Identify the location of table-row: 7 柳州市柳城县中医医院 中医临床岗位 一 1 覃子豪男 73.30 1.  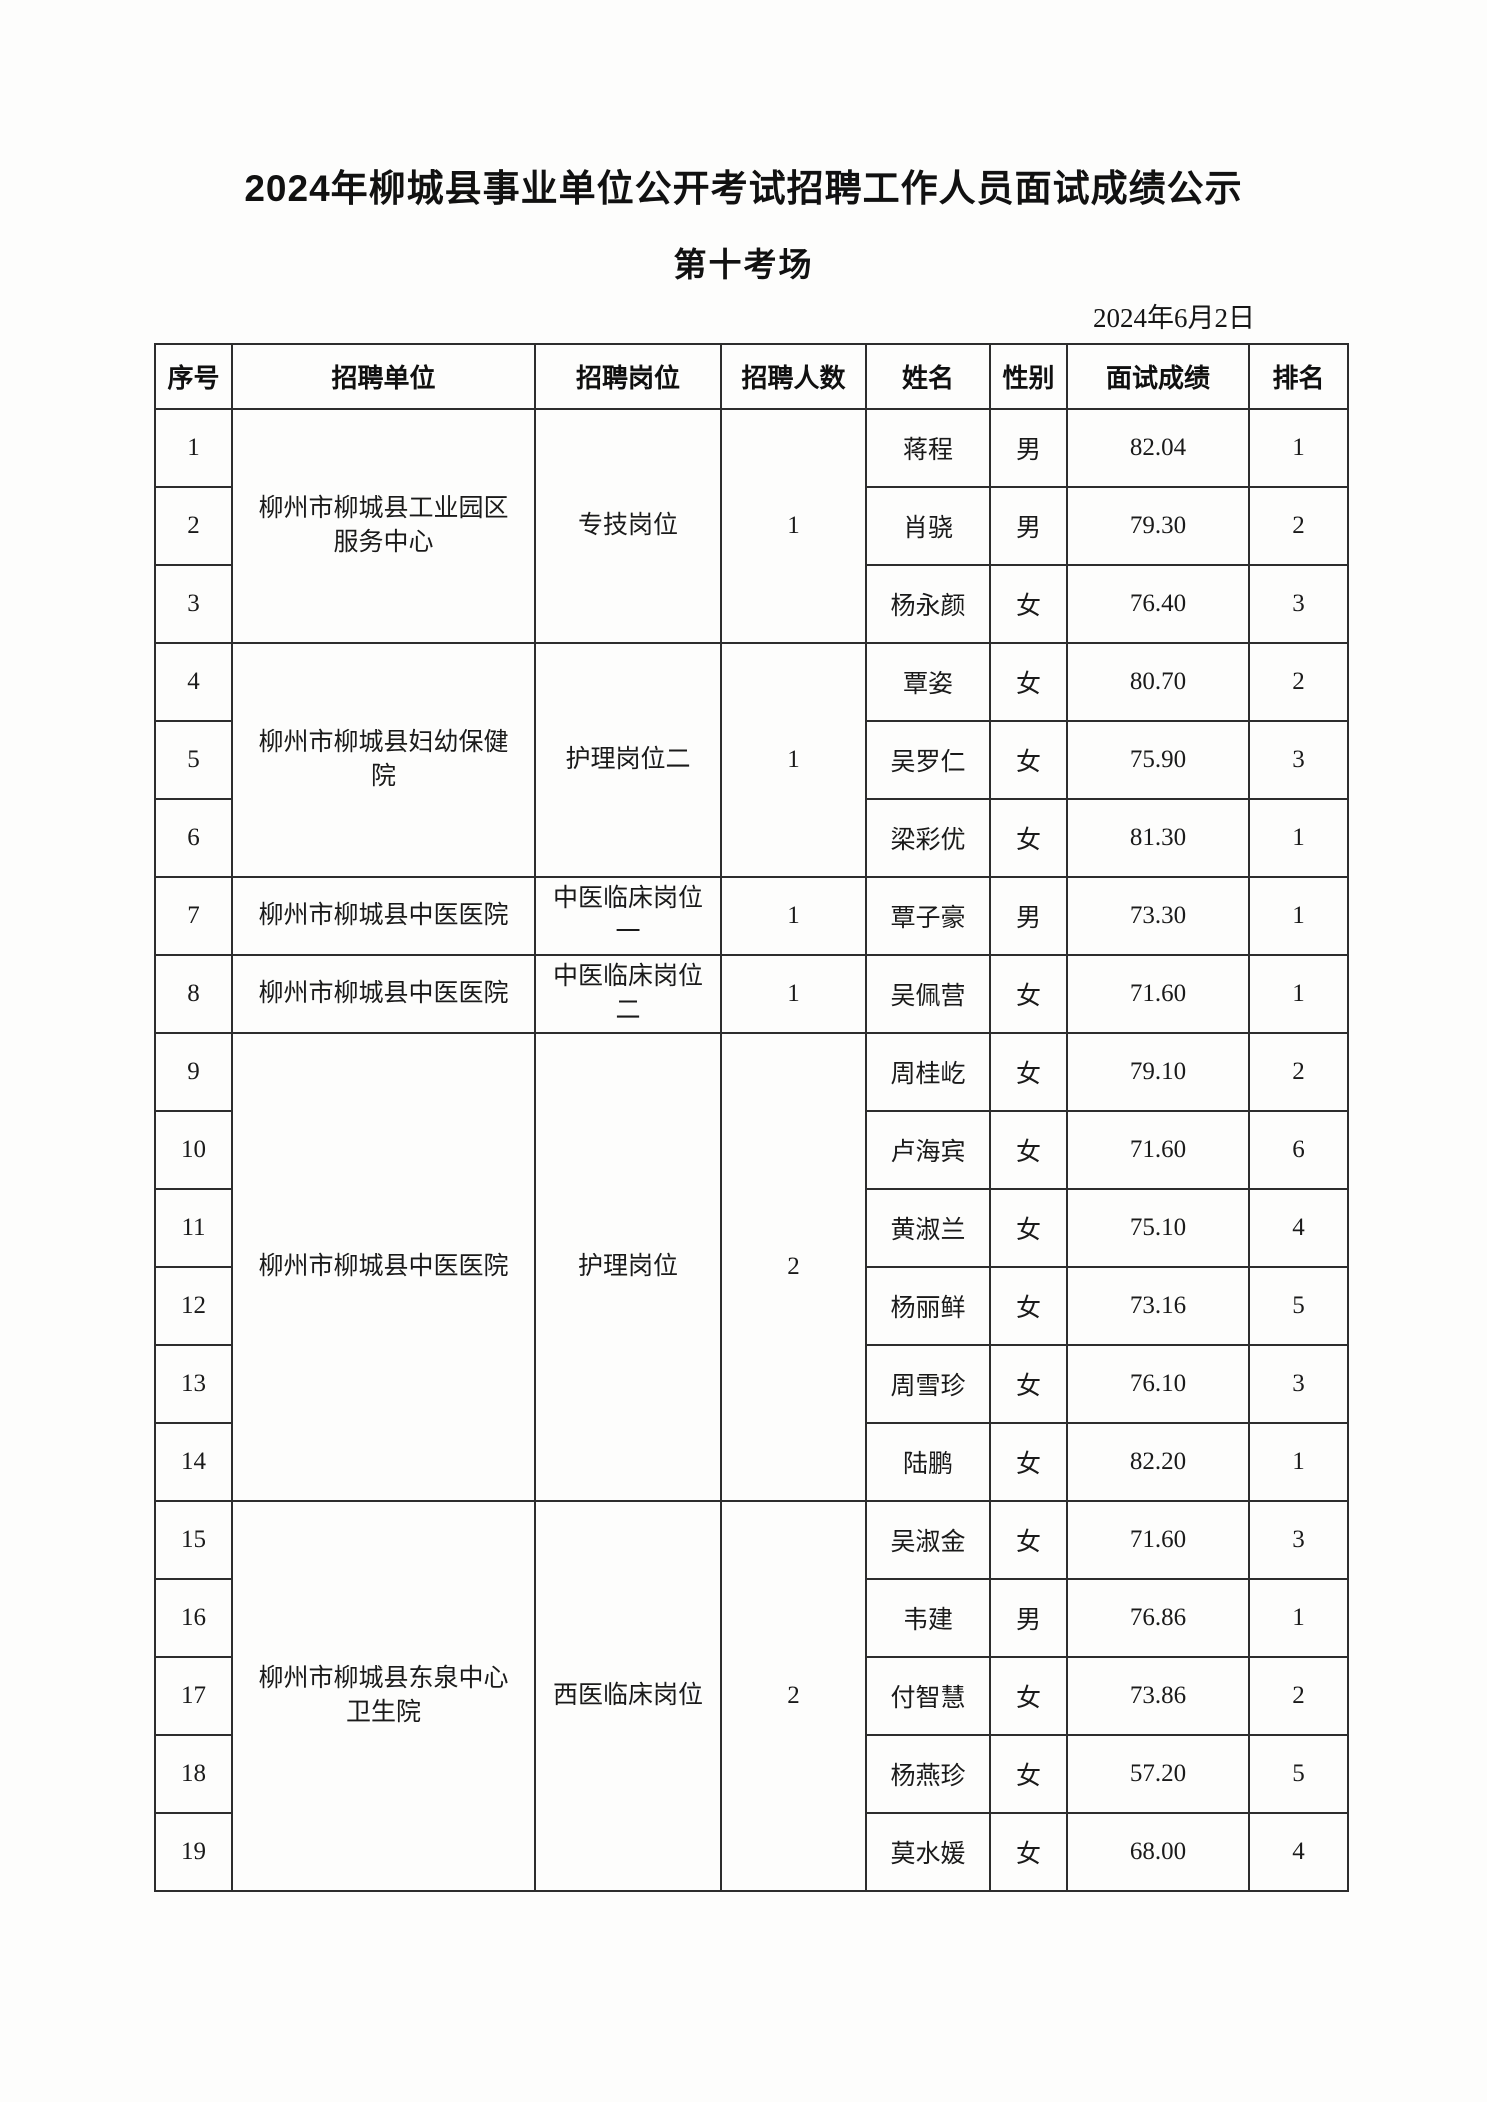
(751, 916).